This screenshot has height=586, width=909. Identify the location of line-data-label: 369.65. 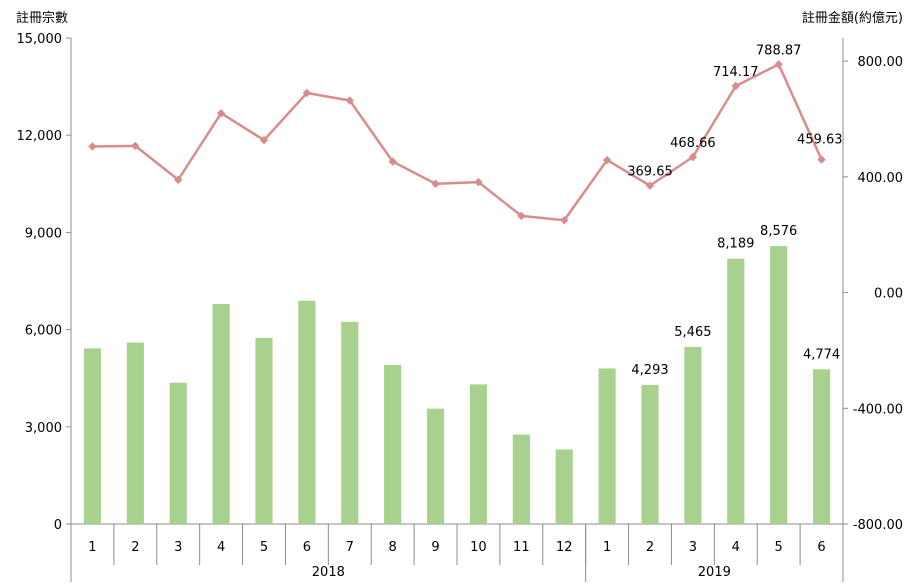
(650, 172).